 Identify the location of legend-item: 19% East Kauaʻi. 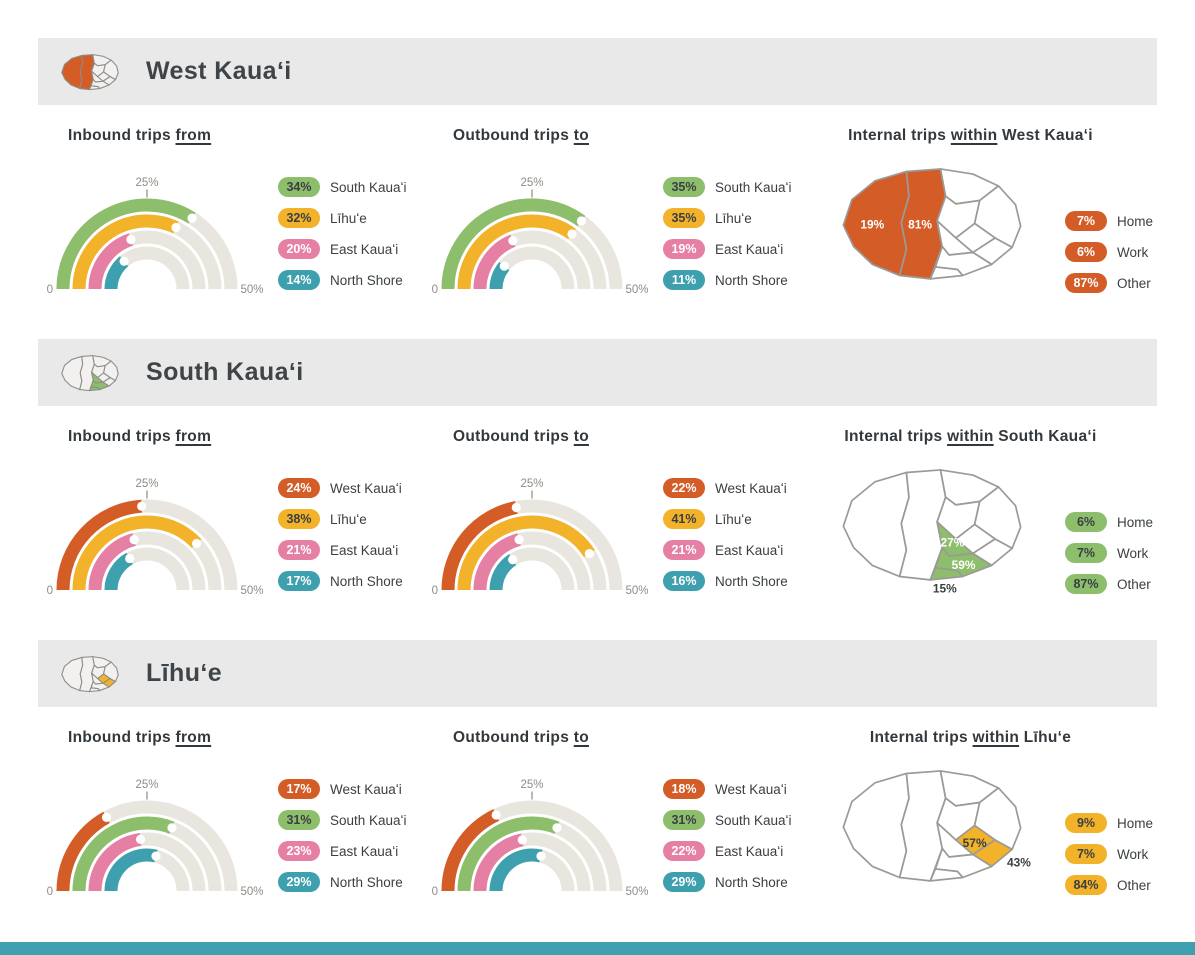
(727, 249).